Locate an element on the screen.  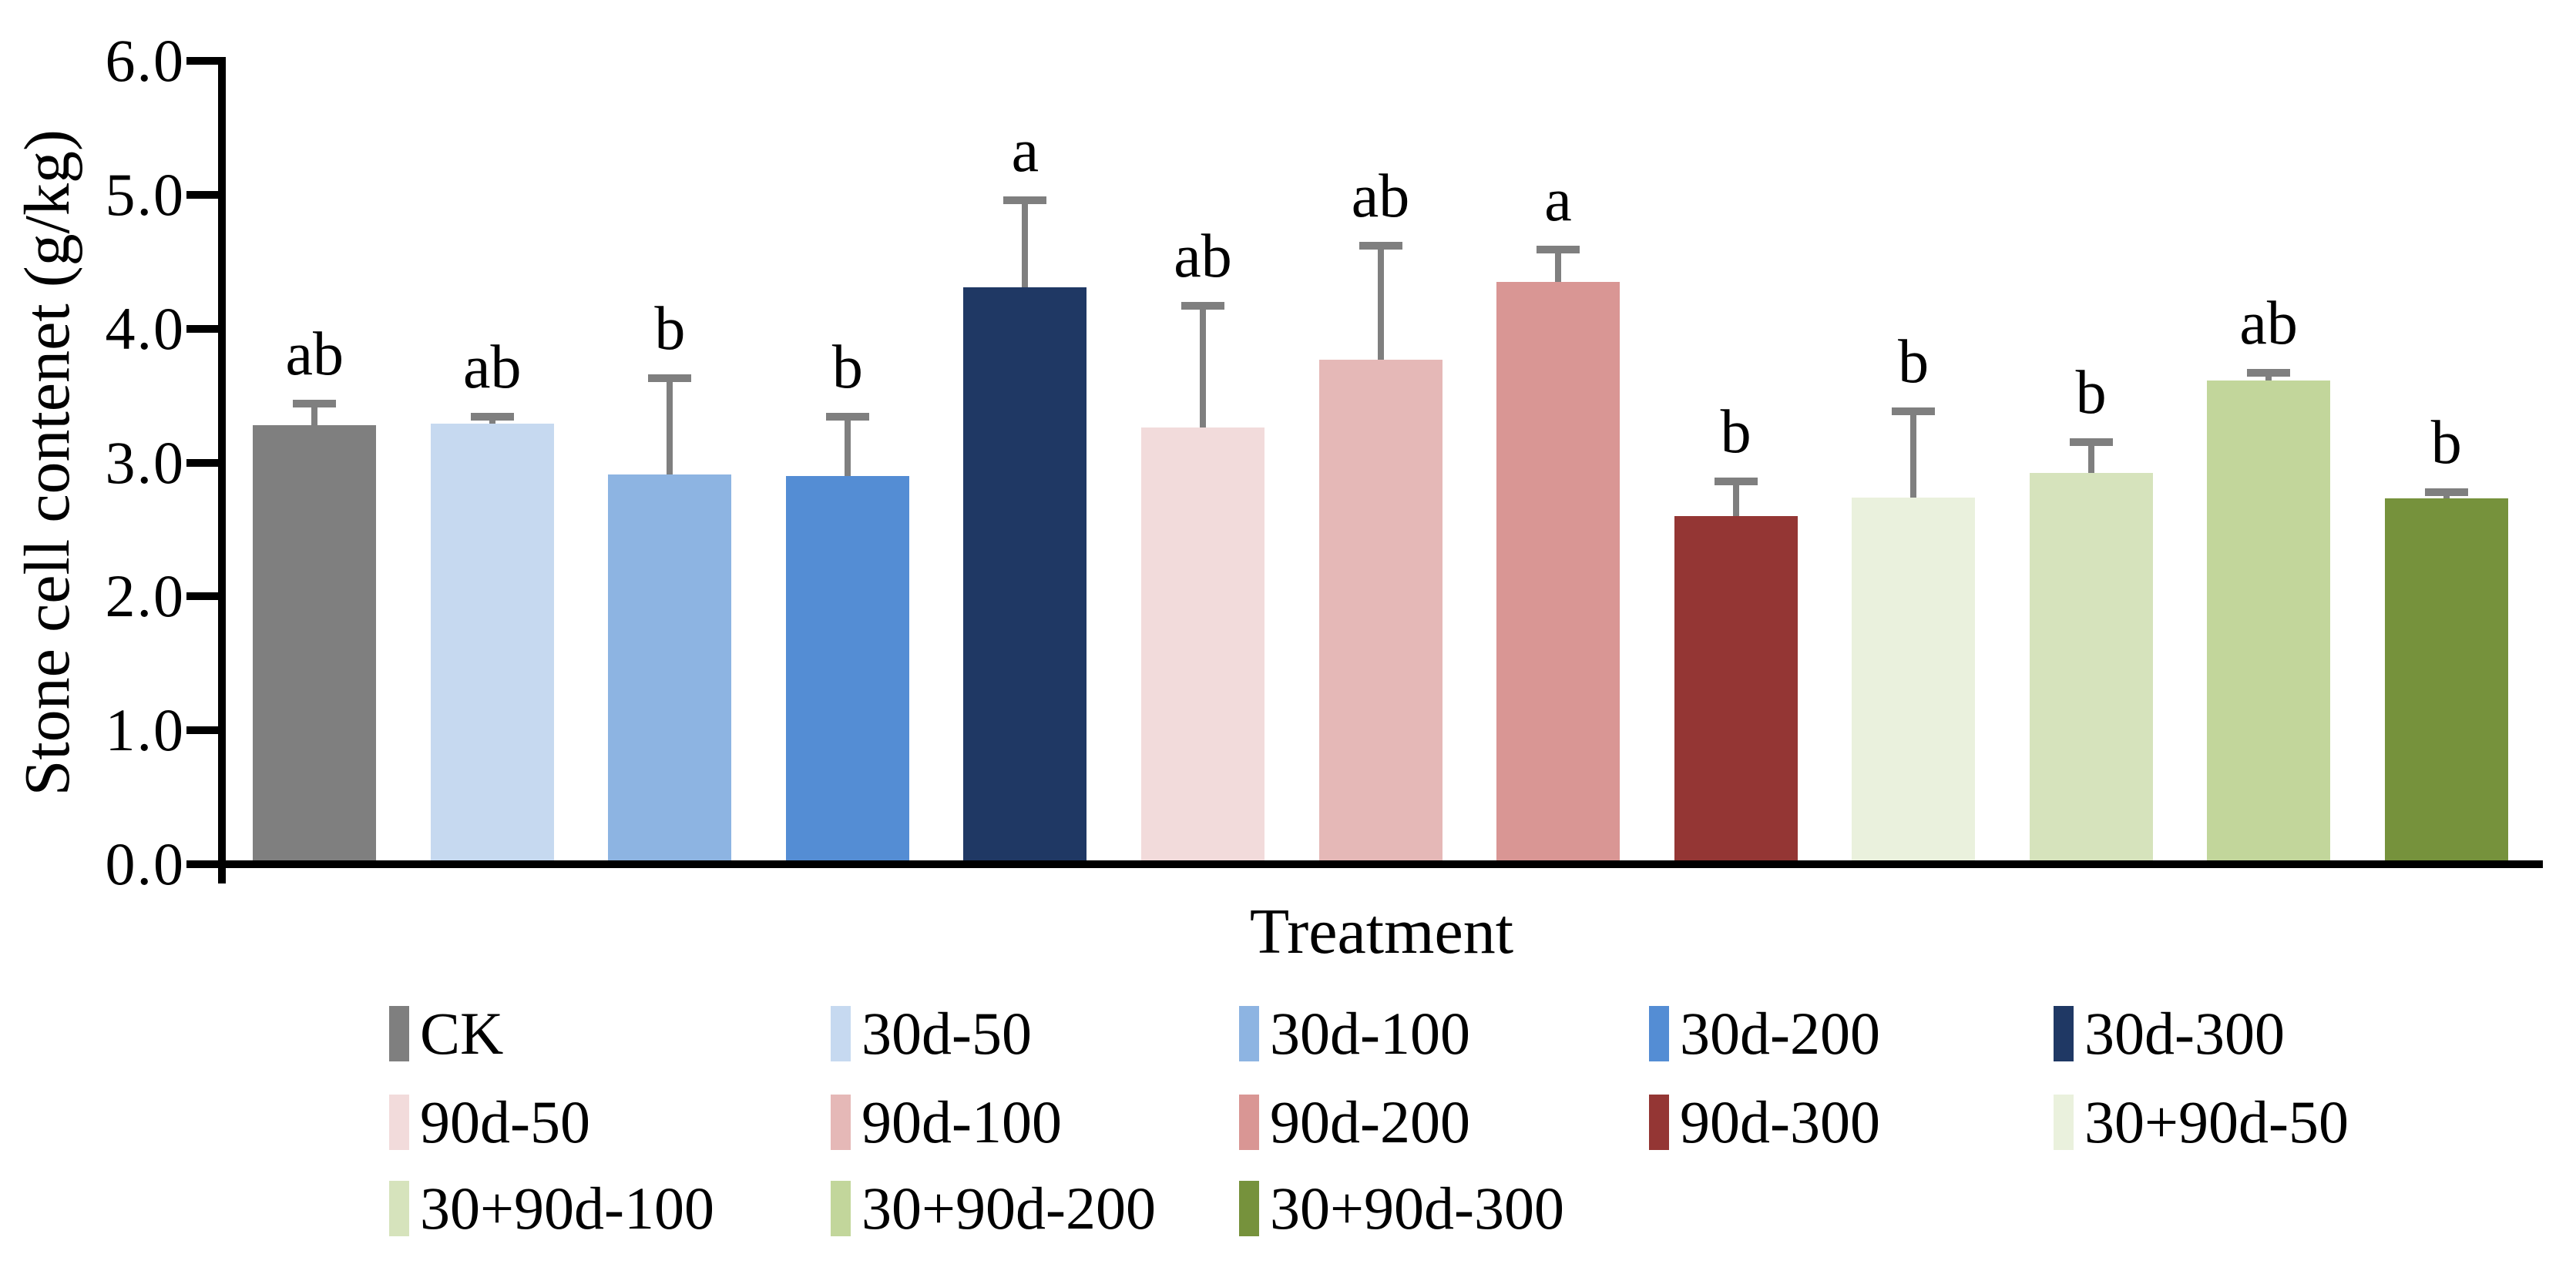
legend-label-30+90d-300: 30+90d-300 is located at coordinates (1417, 1208).